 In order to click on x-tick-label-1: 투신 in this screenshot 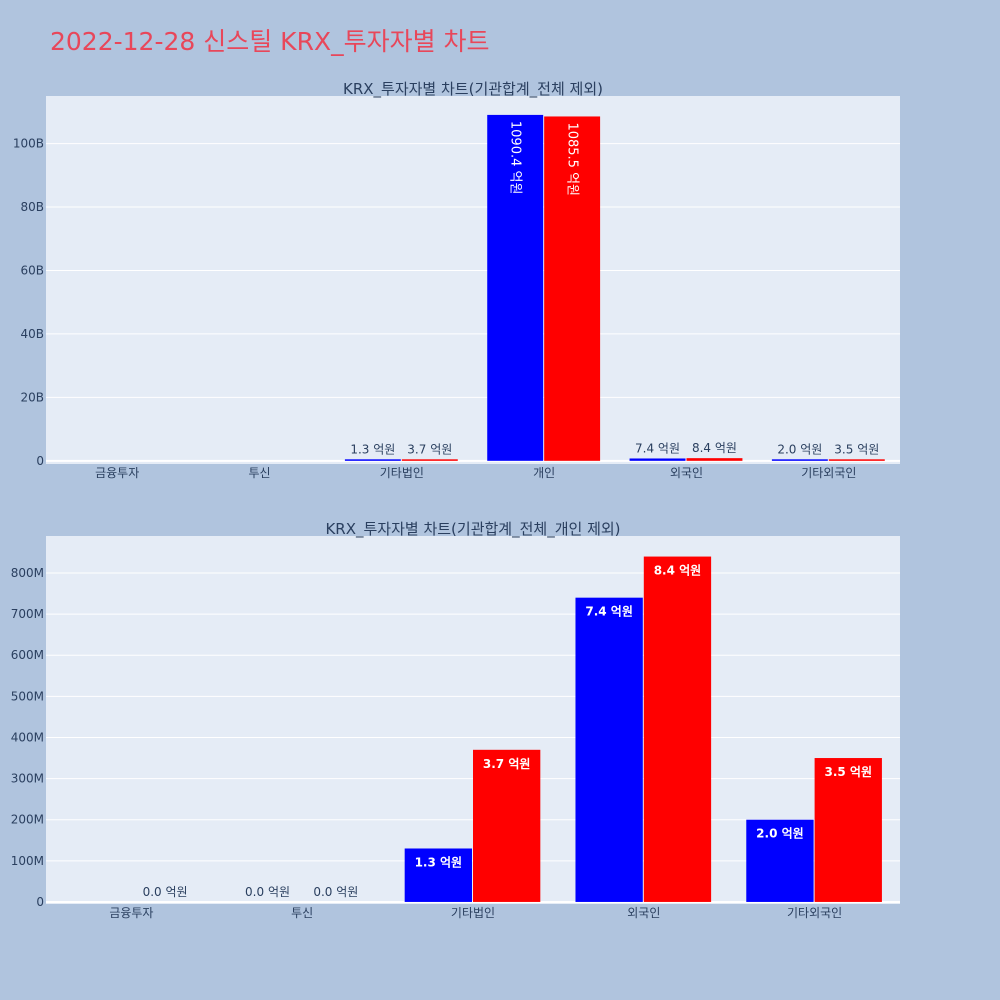, I will do `click(259, 473)`.